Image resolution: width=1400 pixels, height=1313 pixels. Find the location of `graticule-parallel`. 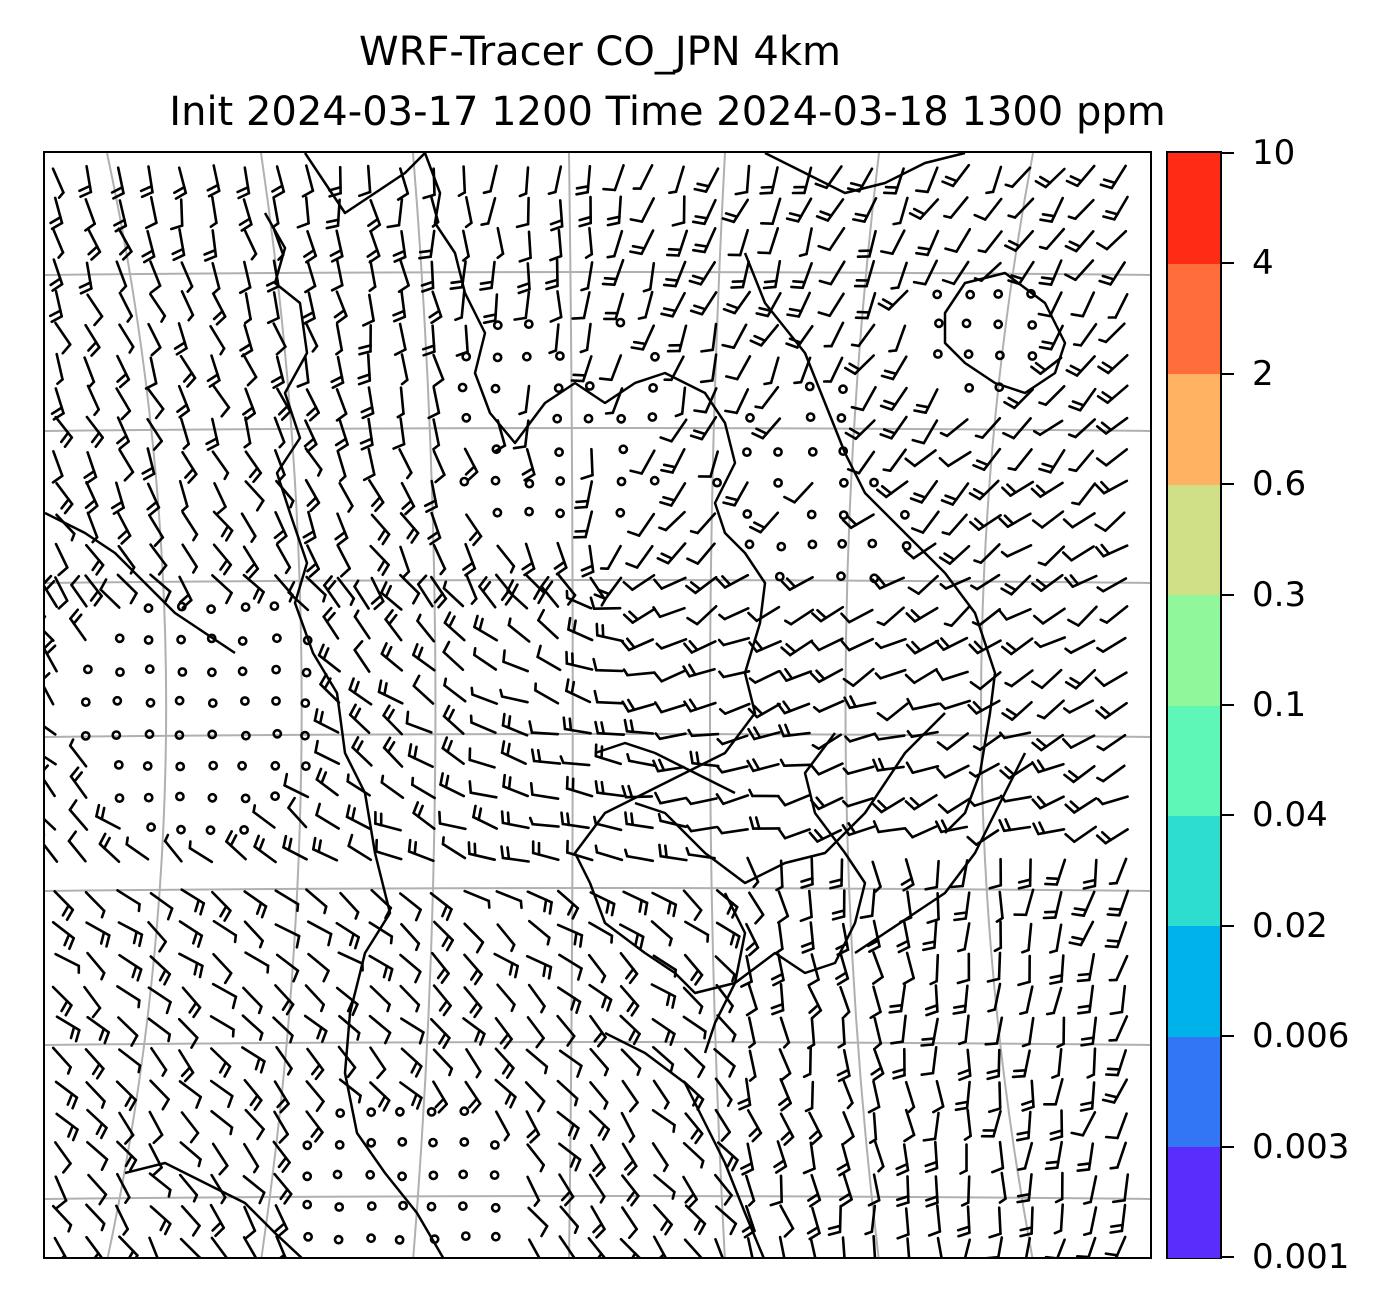

graticule-parallel is located at coordinates (597, 273).